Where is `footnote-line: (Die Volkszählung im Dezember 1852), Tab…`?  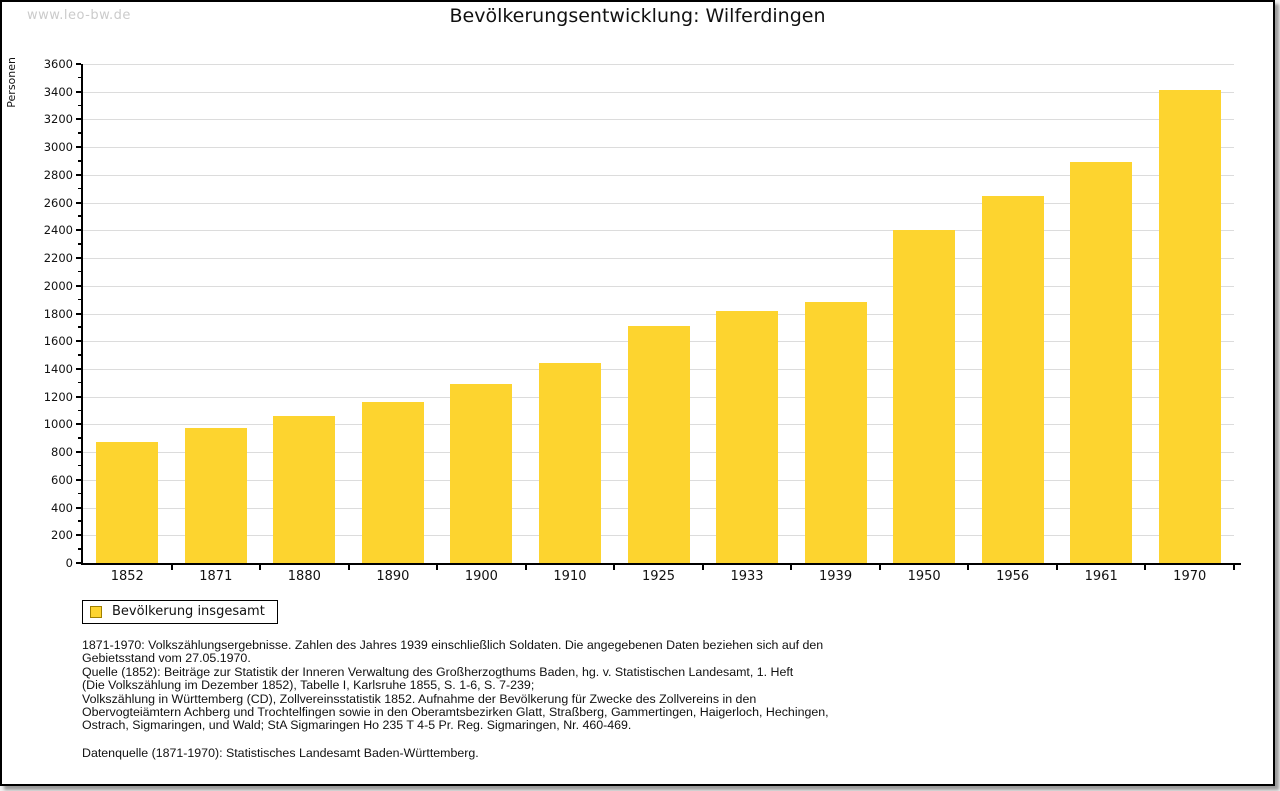
footnote-line: (Die Volkszählung im Dezember 1852), Tab… is located at coordinates (308, 685).